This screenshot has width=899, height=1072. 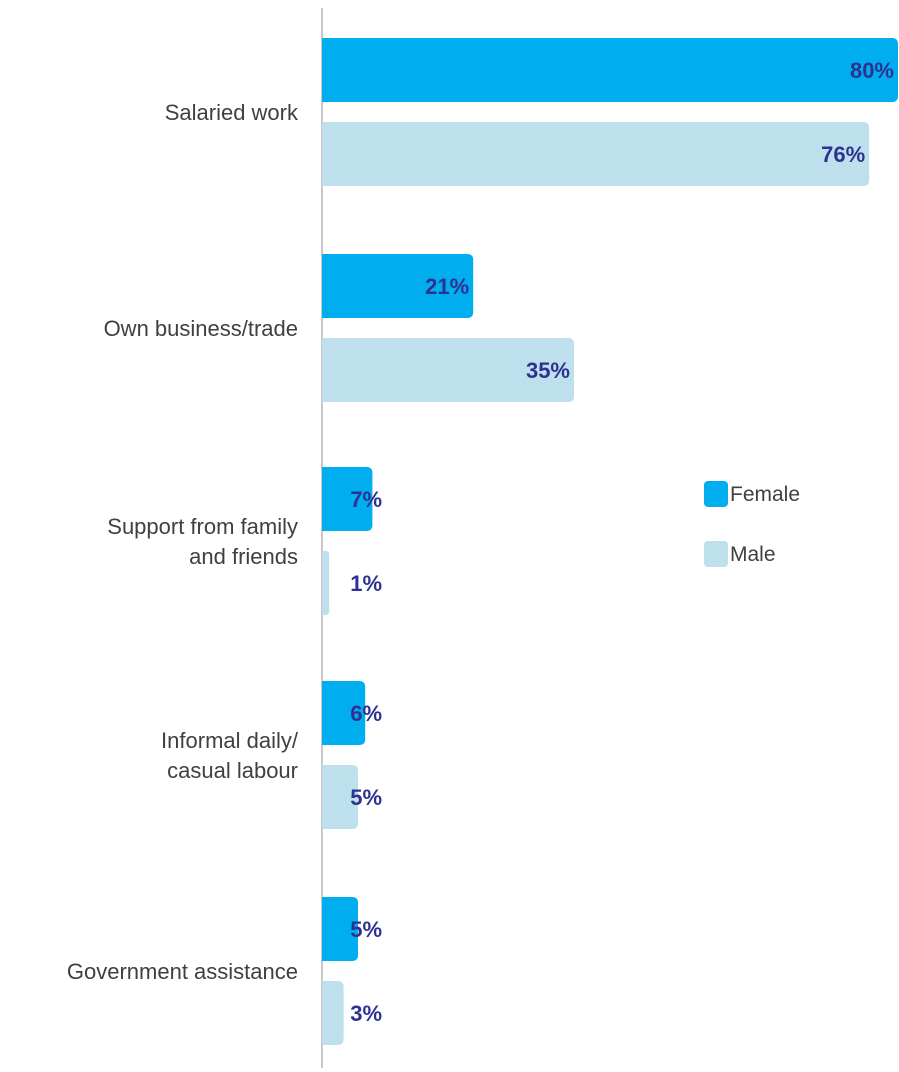 I want to click on bar-male-own-business-trade, so click(x=448, y=370).